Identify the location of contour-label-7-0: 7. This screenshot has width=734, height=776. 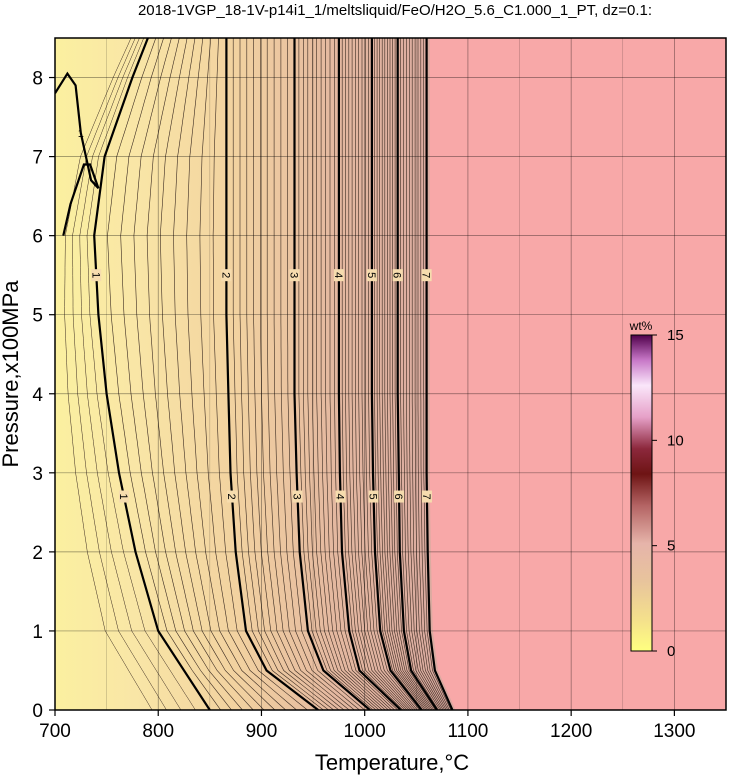
(426, 275).